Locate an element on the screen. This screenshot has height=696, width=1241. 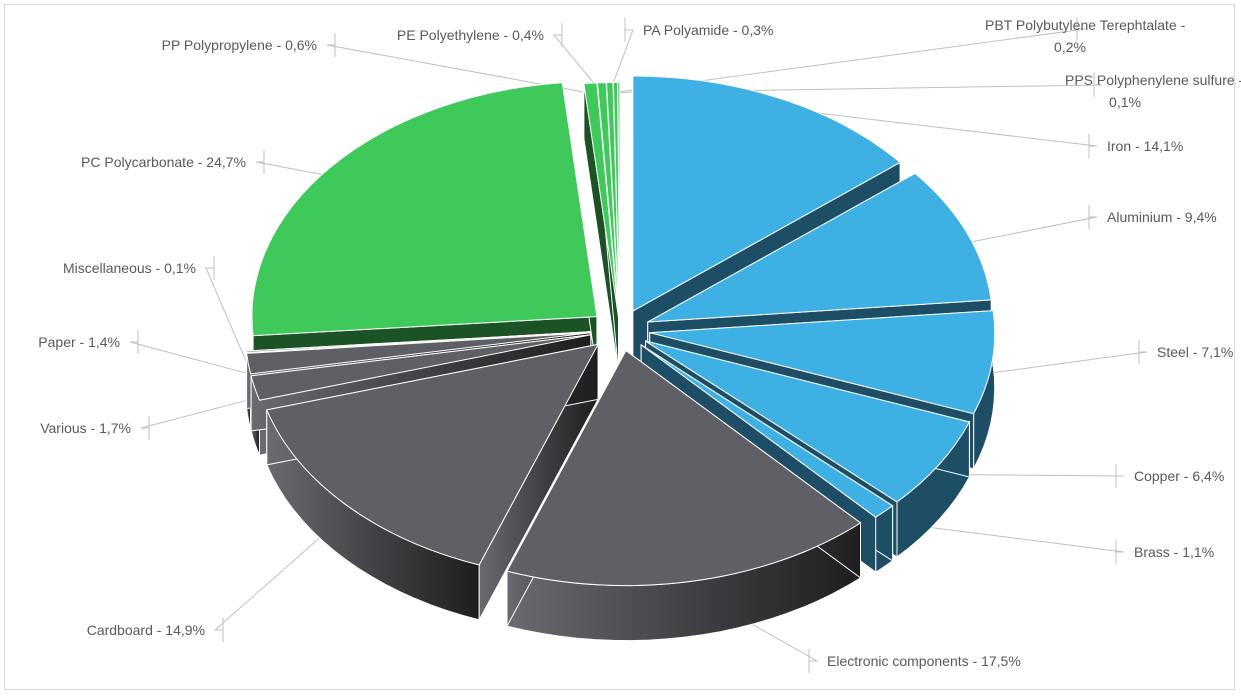
data-label-pc-polycarbonate-24-7: PC Polycarbonate - 24,7% is located at coordinates (163, 162).